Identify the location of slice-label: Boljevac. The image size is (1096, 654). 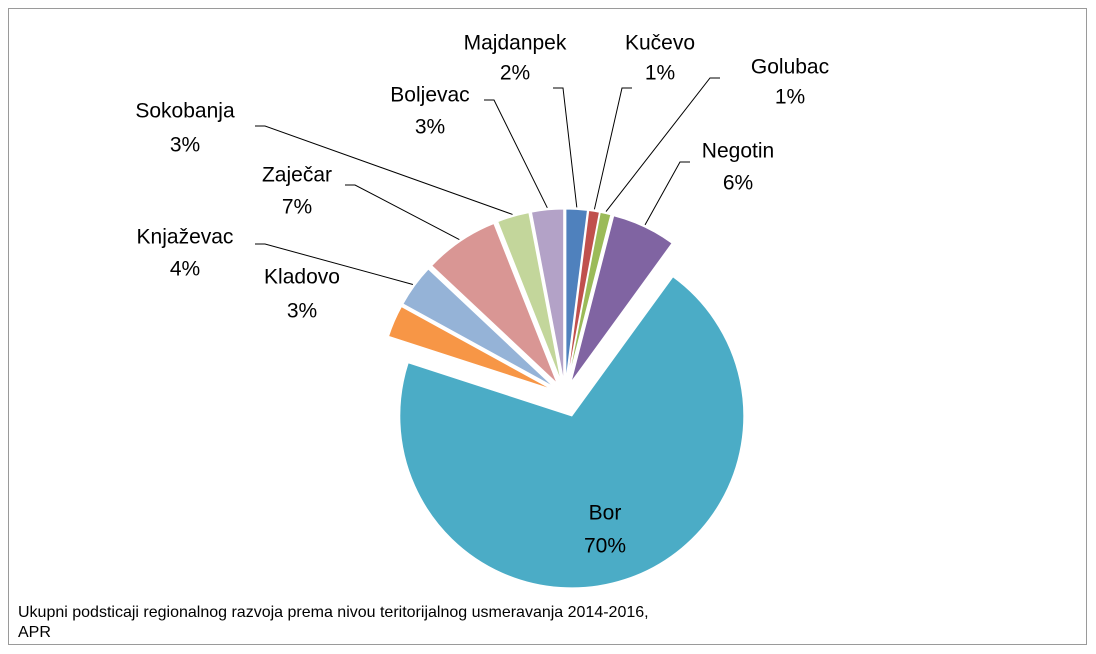
(429, 95).